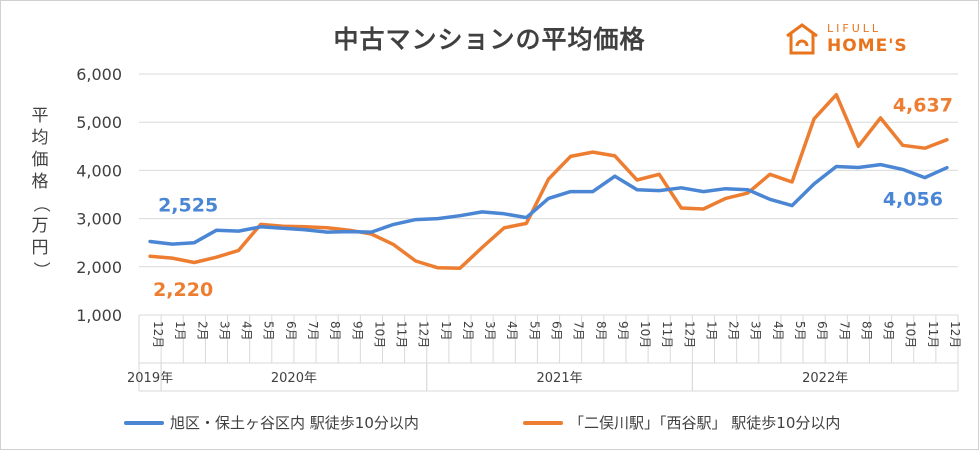 The image size is (979, 450). I want to click on data-label: 2,525, so click(188, 205).